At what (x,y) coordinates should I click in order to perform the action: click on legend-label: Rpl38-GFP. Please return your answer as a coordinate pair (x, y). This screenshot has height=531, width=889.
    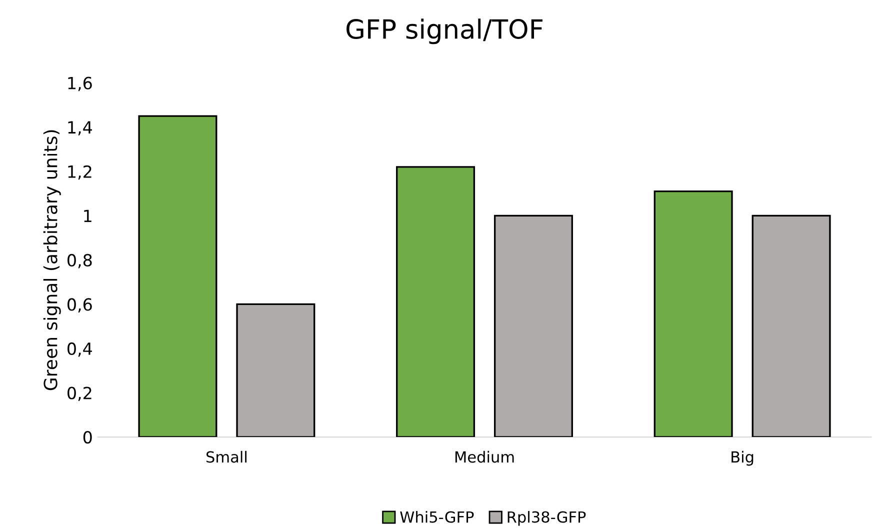
    Looking at the image, I should click on (547, 518).